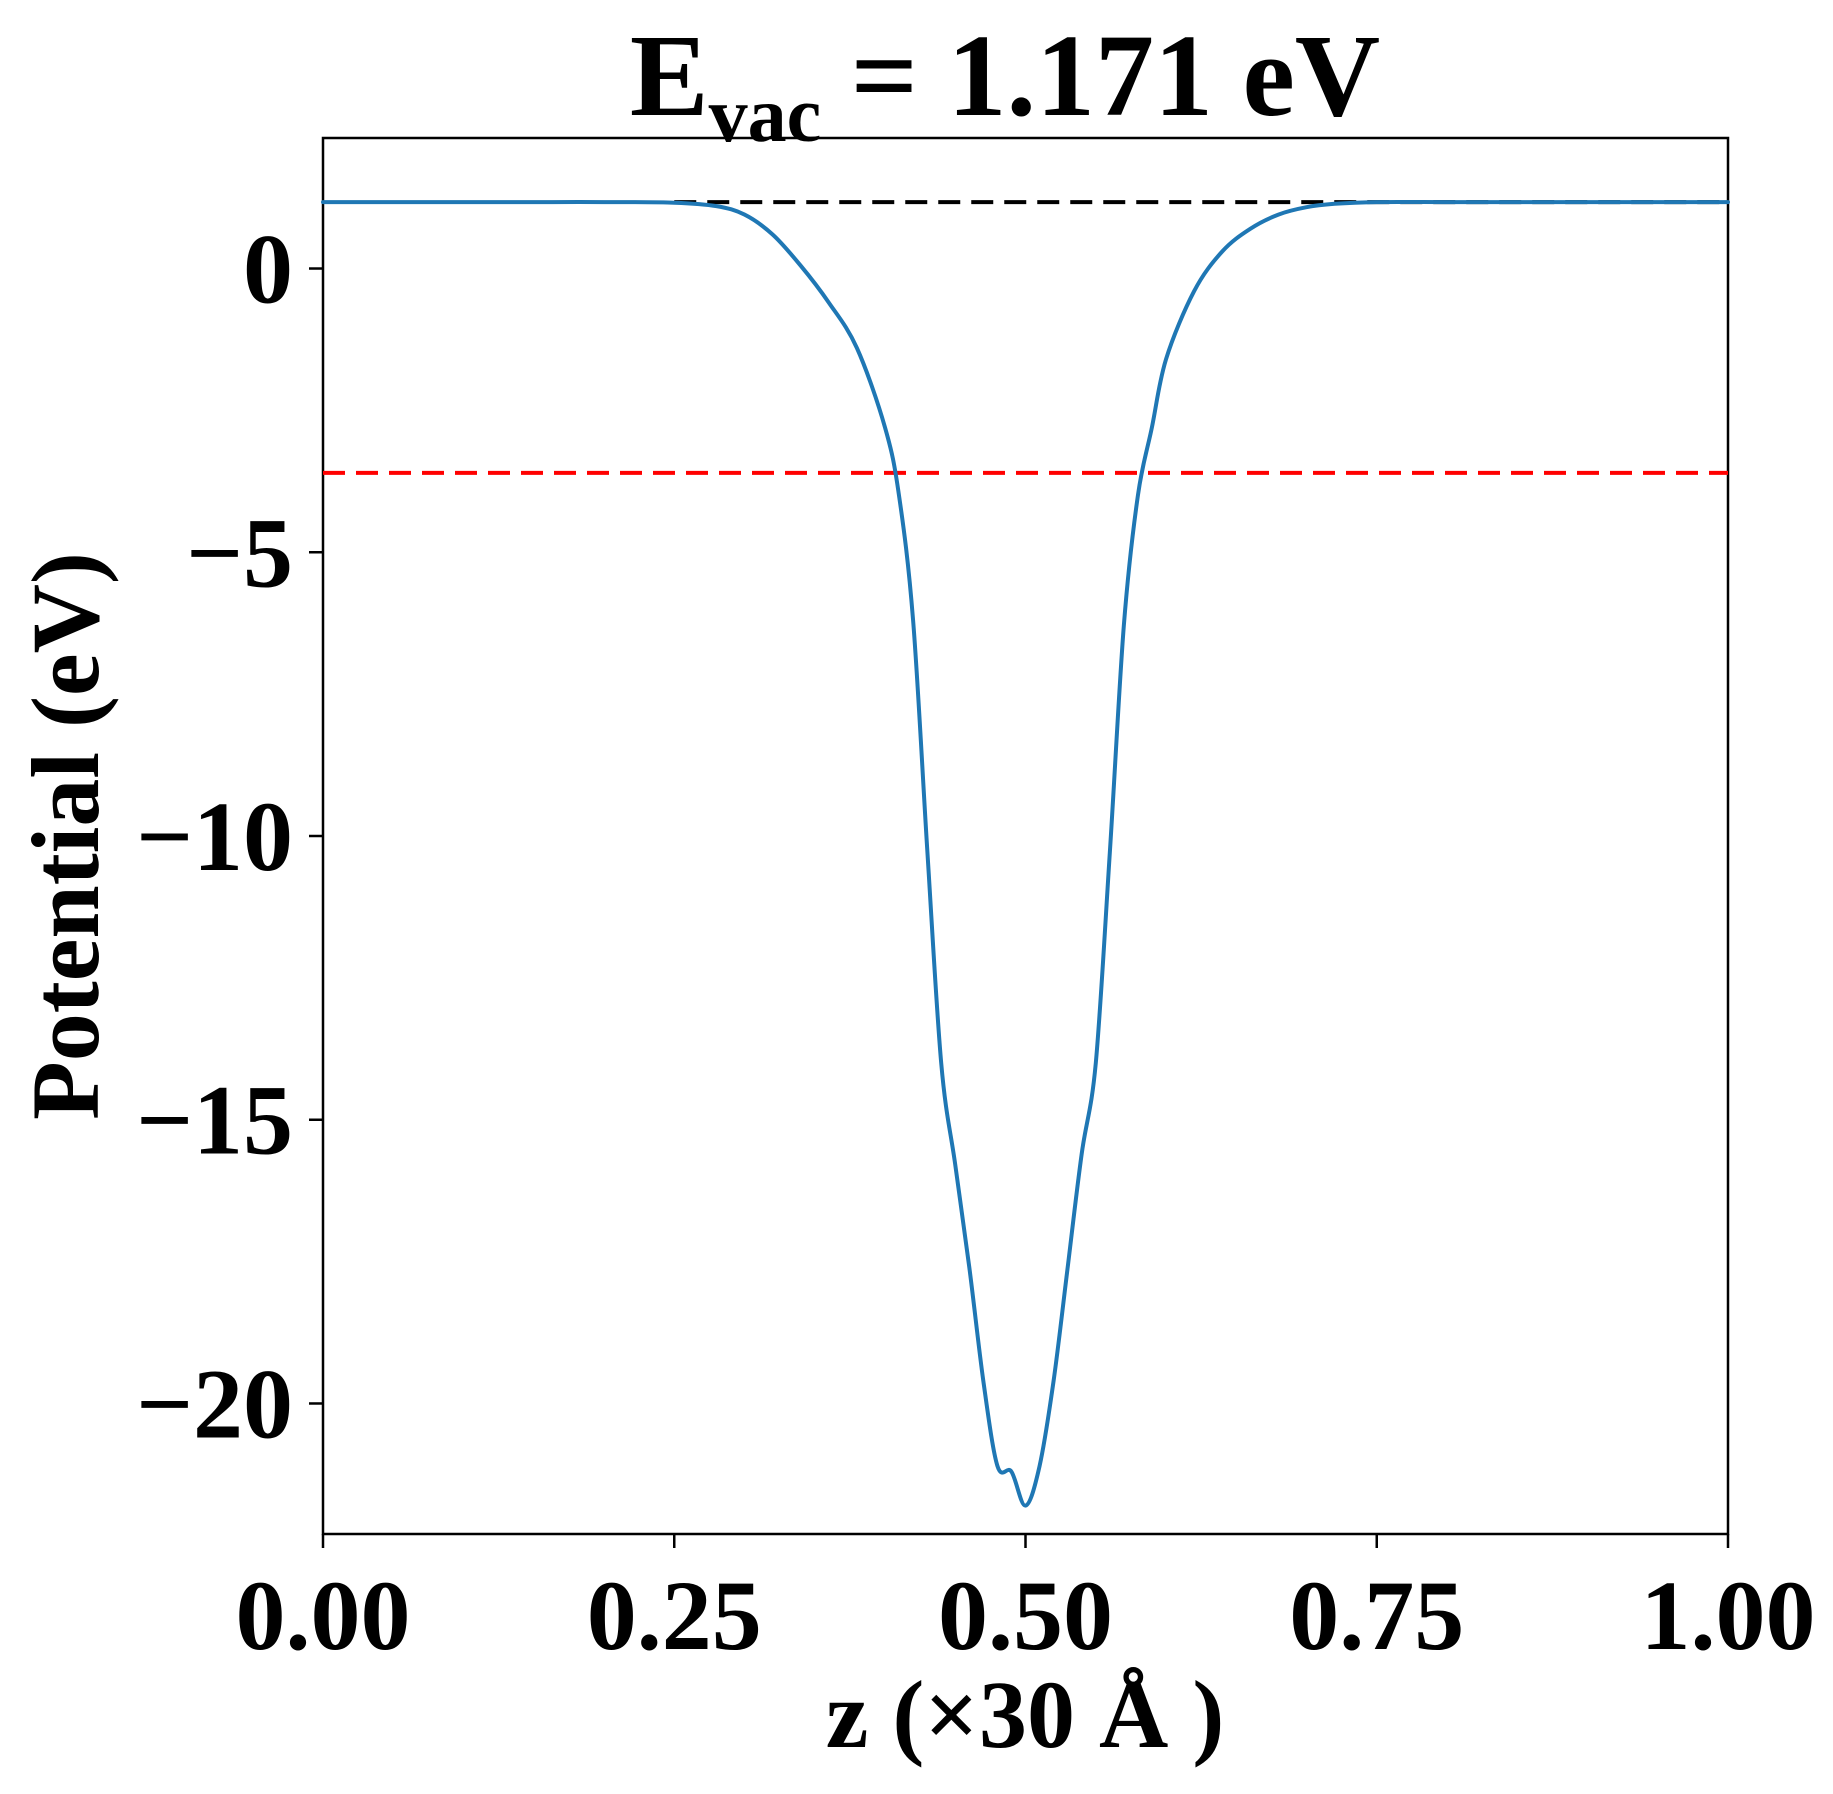  What do you see at coordinates (1728, 1615) in the screenshot?
I see `x-tick-label: 1.00` at bounding box center [1728, 1615].